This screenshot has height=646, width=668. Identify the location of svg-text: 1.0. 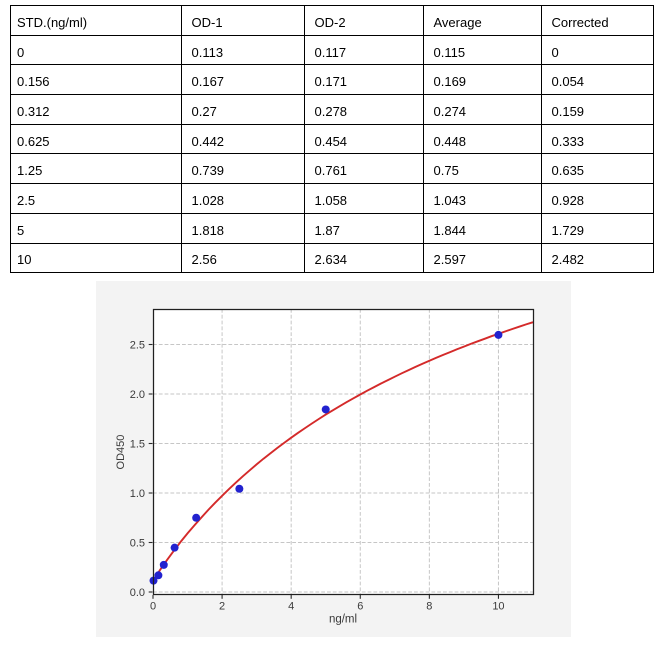
(137, 494).